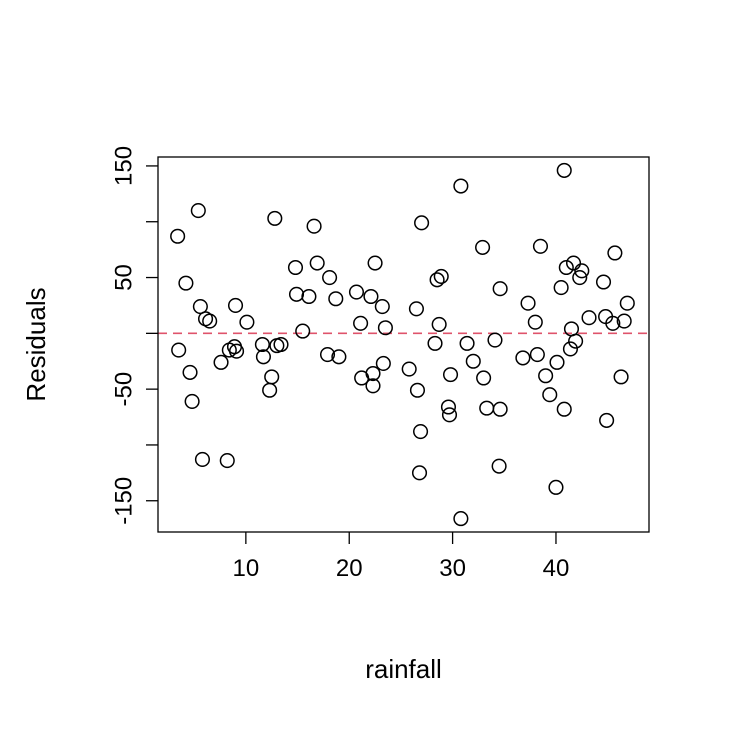  What do you see at coordinates (124, 501) in the screenshot?
I see `y-tick-label: -150` at bounding box center [124, 501].